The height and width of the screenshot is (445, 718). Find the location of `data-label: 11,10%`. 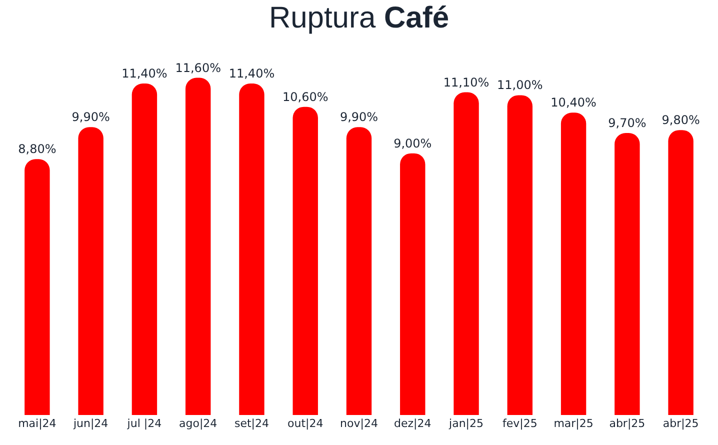

data-label: 11,10% is located at coordinates (466, 82).